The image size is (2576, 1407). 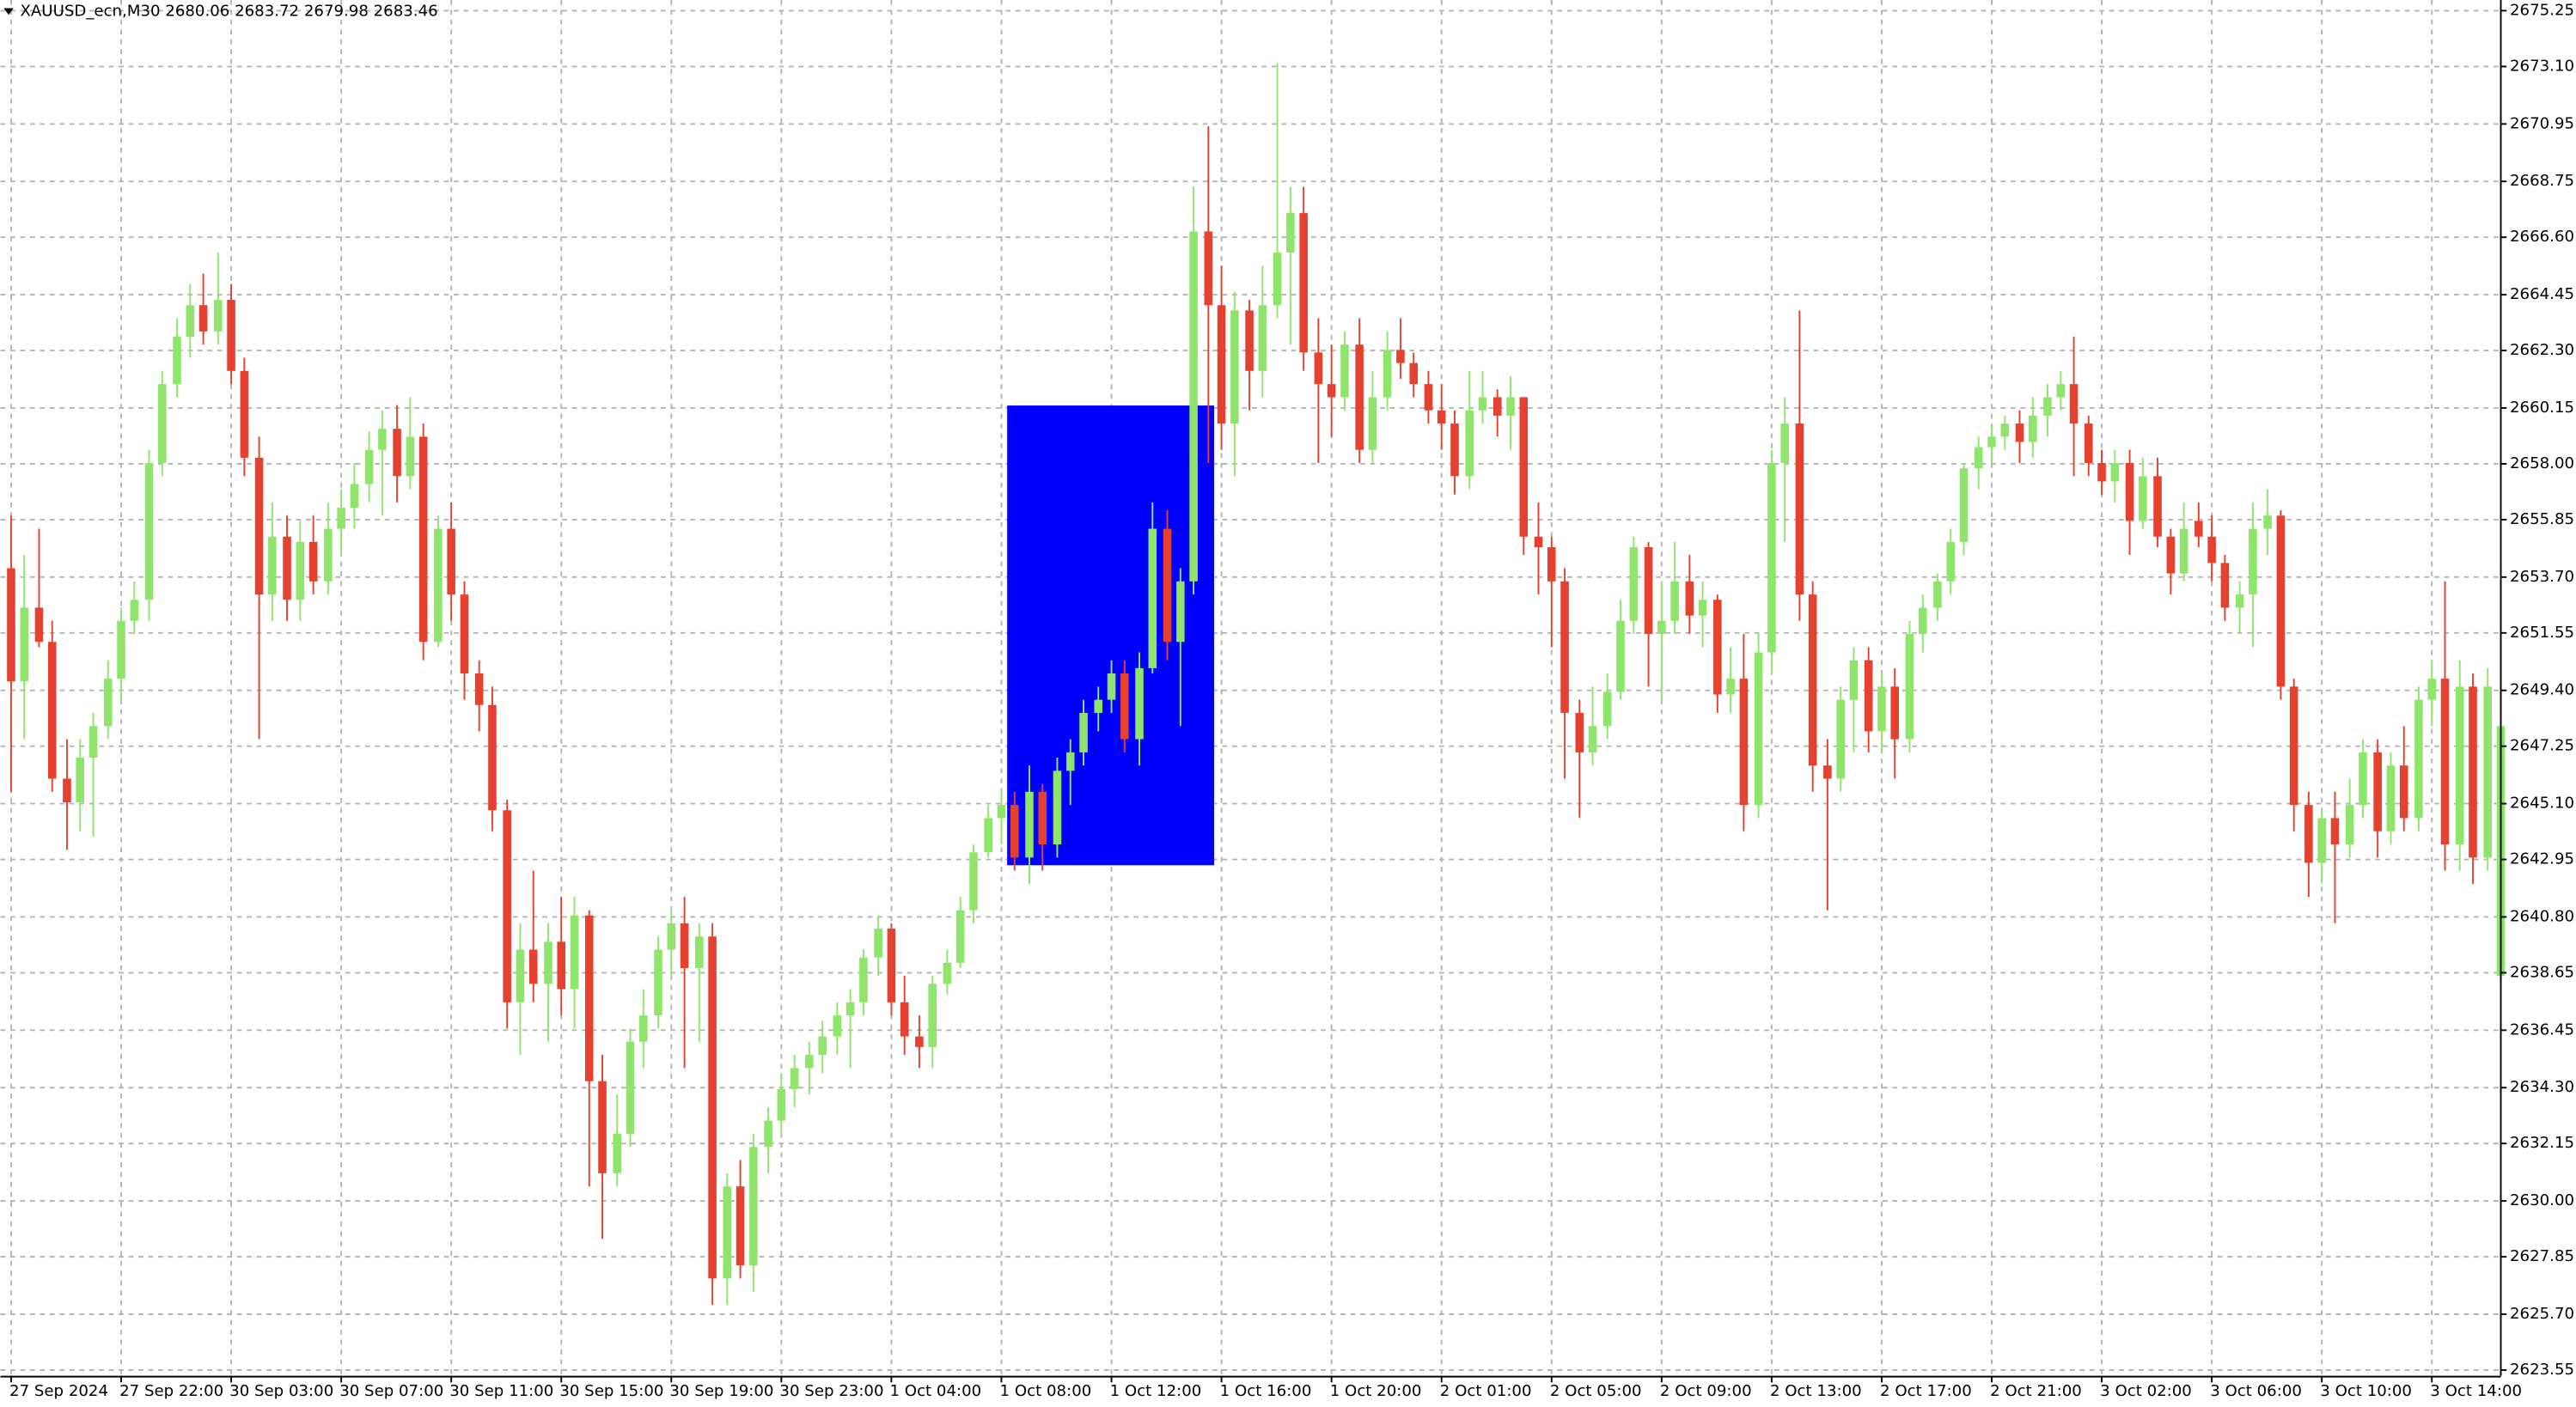 What do you see at coordinates (1706, 1391) in the screenshot?
I see `x-tick-label: 2 Oct 09:00` at bounding box center [1706, 1391].